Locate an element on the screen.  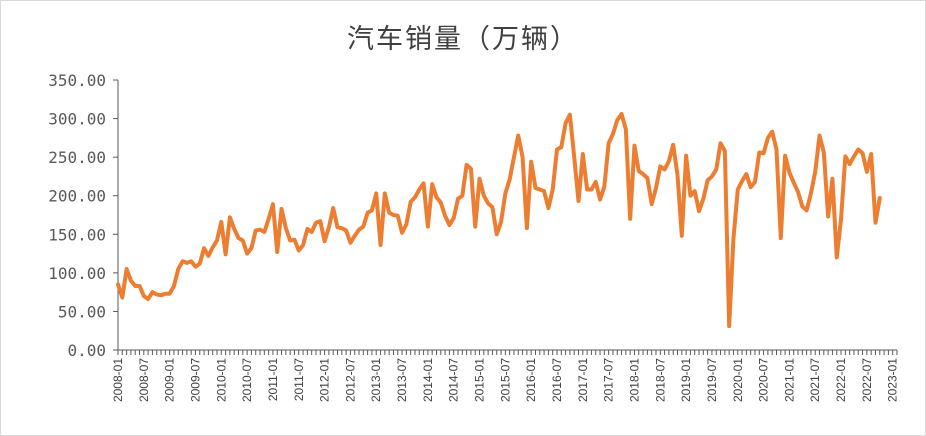
x-tick-label: 2010-01 is located at coordinates (221, 380).